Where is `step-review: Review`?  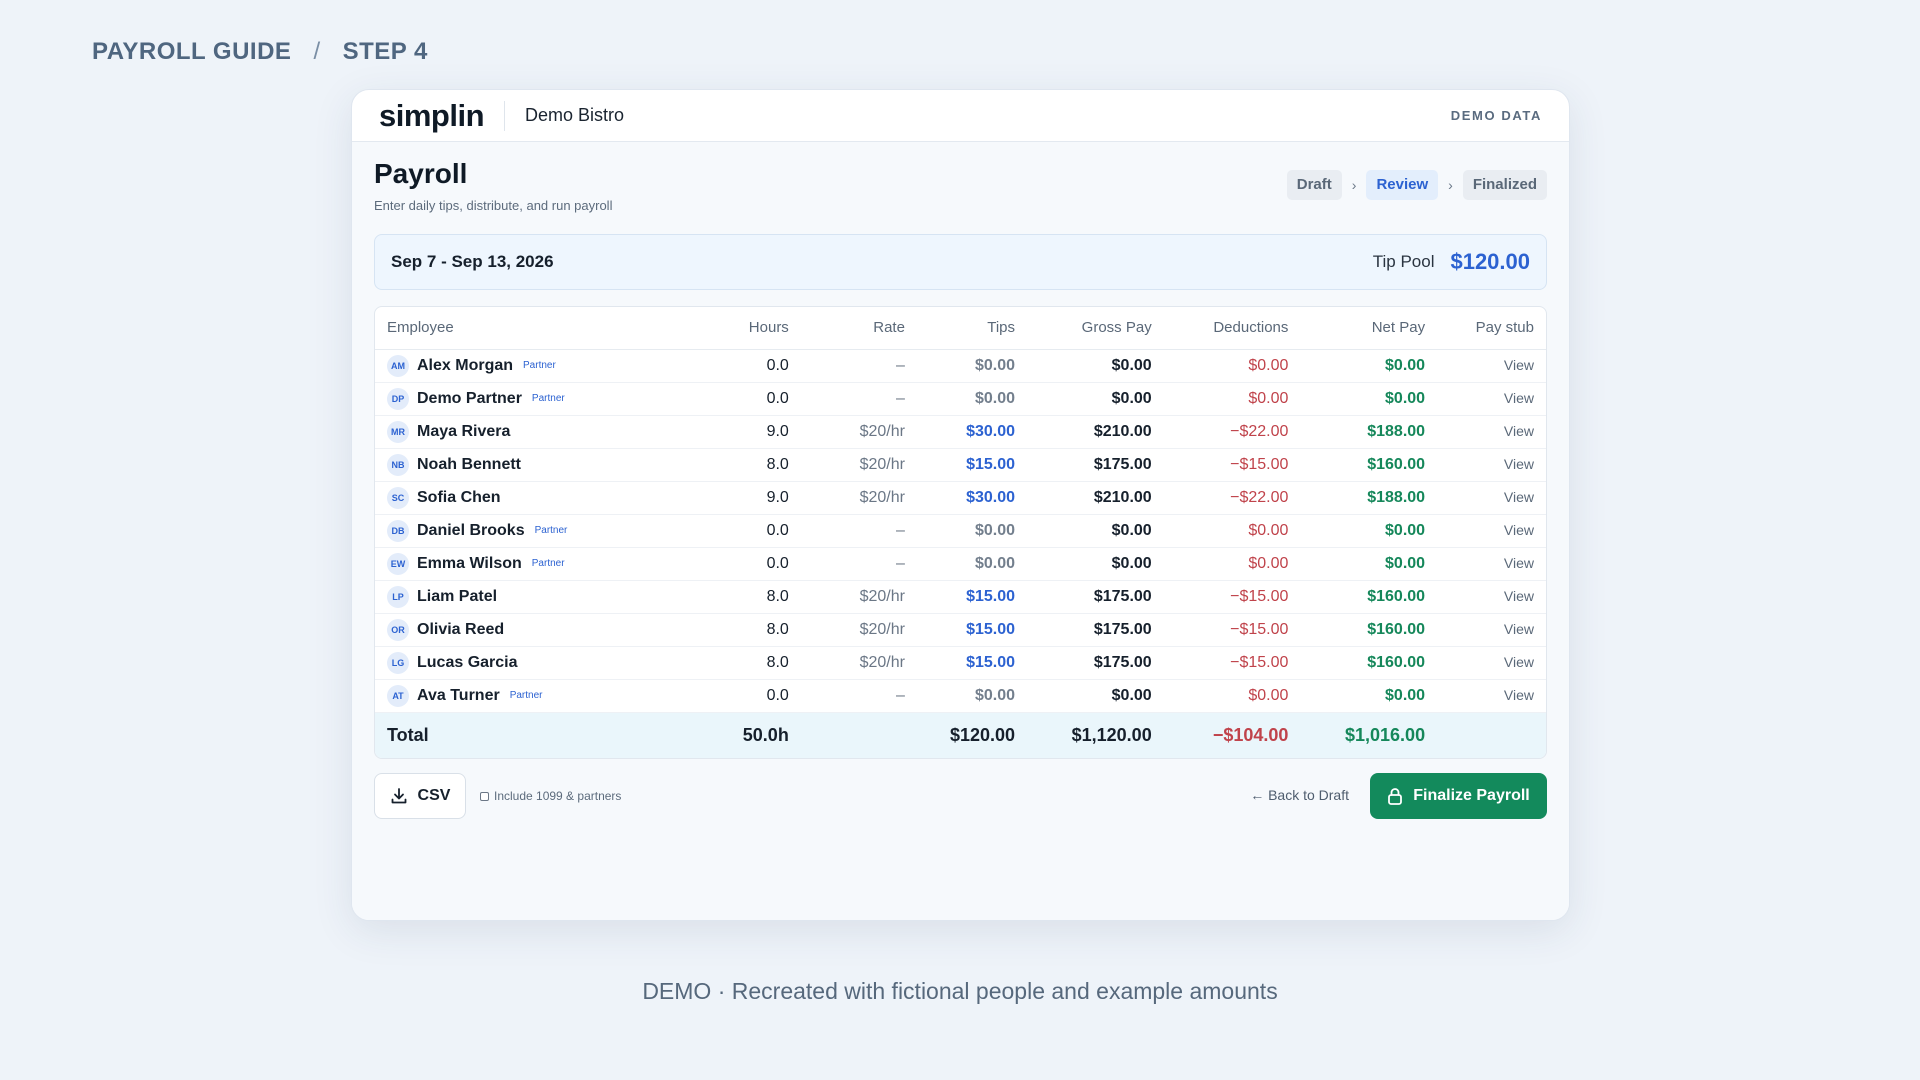
step-review: Review is located at coordinates (1402, 185).